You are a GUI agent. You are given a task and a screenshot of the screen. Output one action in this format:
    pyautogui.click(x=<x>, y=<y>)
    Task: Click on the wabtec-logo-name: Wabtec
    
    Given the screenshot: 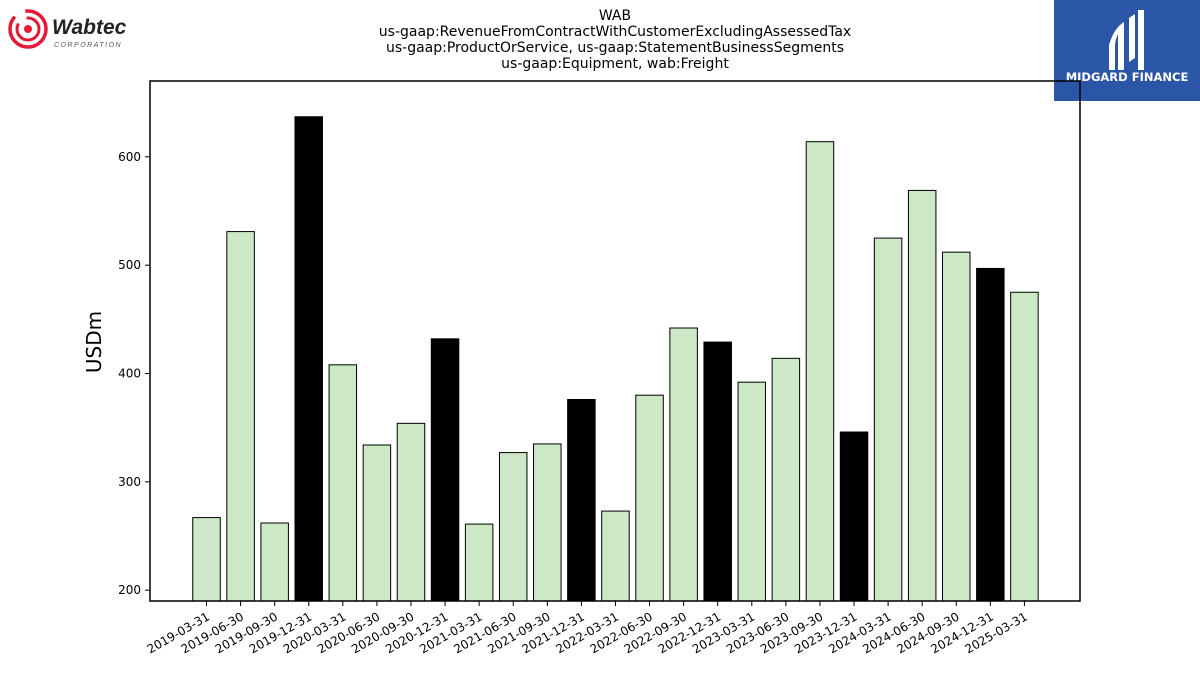 What is the action you would take?
    pyautogui.click(x=89, y=27)
    